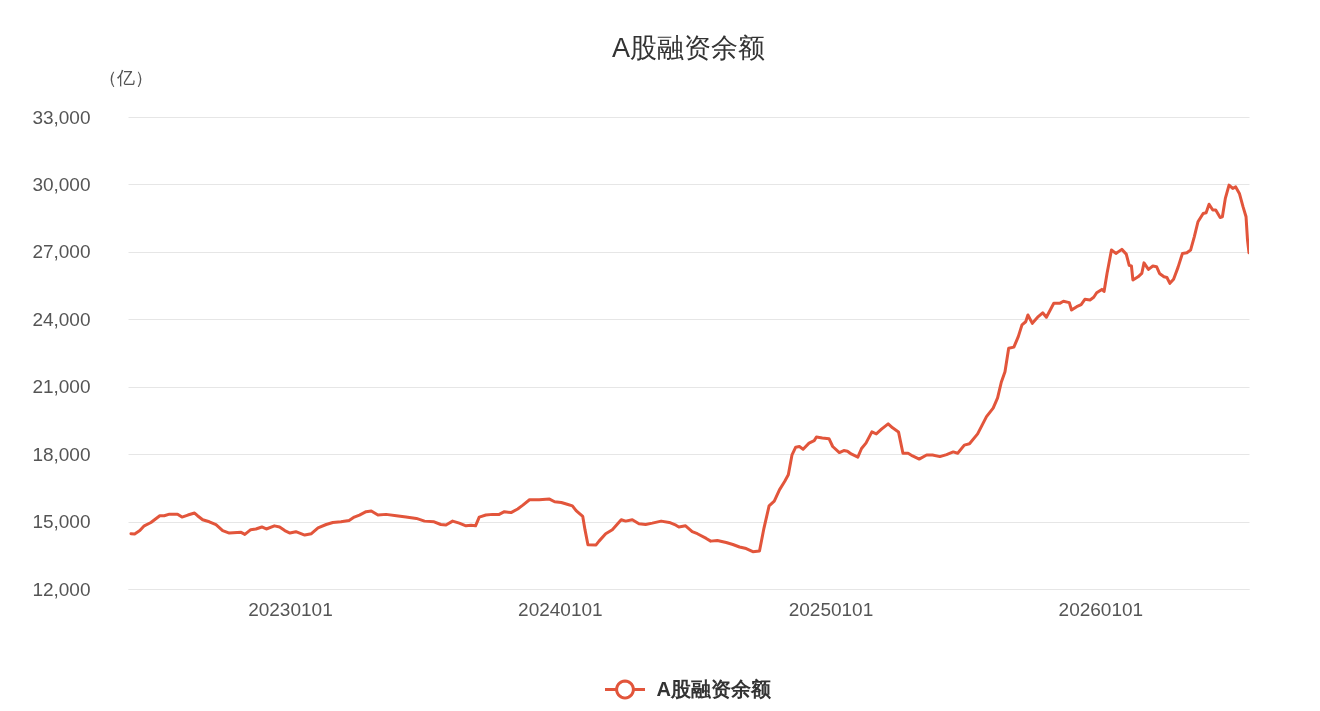 The image size is (1320, 711). What do you see at coordinates (61, 589) in the screenshot?
I see `y-tick-label: 12,000` at bounding box center [61, 589].